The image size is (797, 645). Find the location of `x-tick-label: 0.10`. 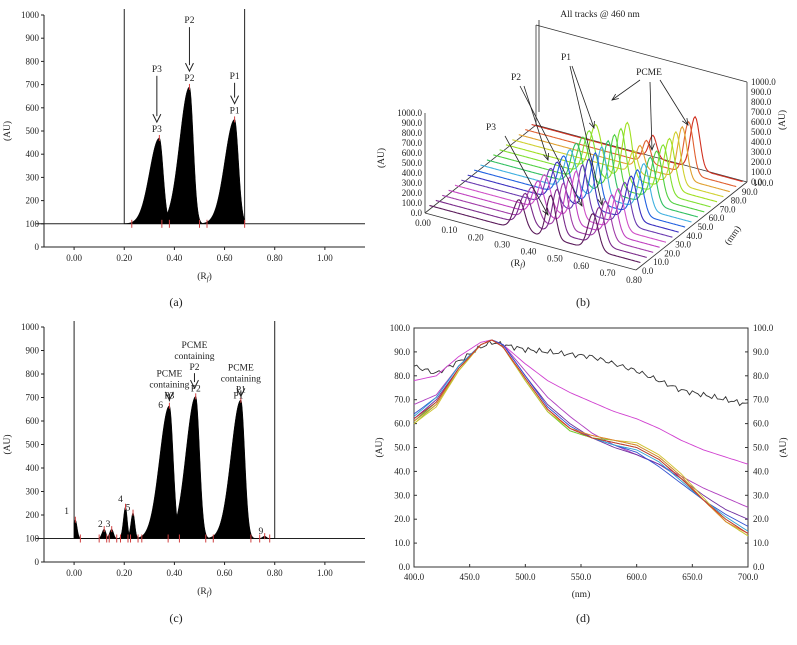

x-tick-label: 0.10 is located at coordinates (450, 230).